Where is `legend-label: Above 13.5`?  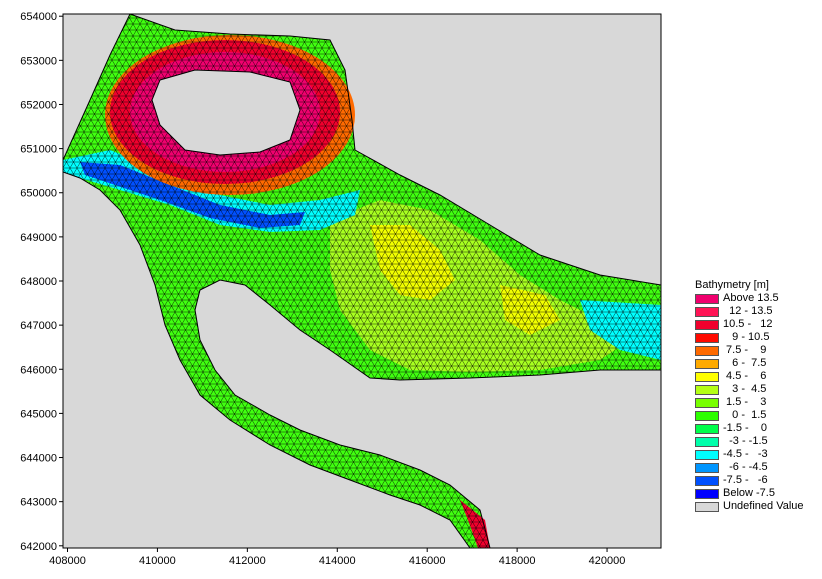
legend-label: Above 13.5 is located at coordinates (751, 298).